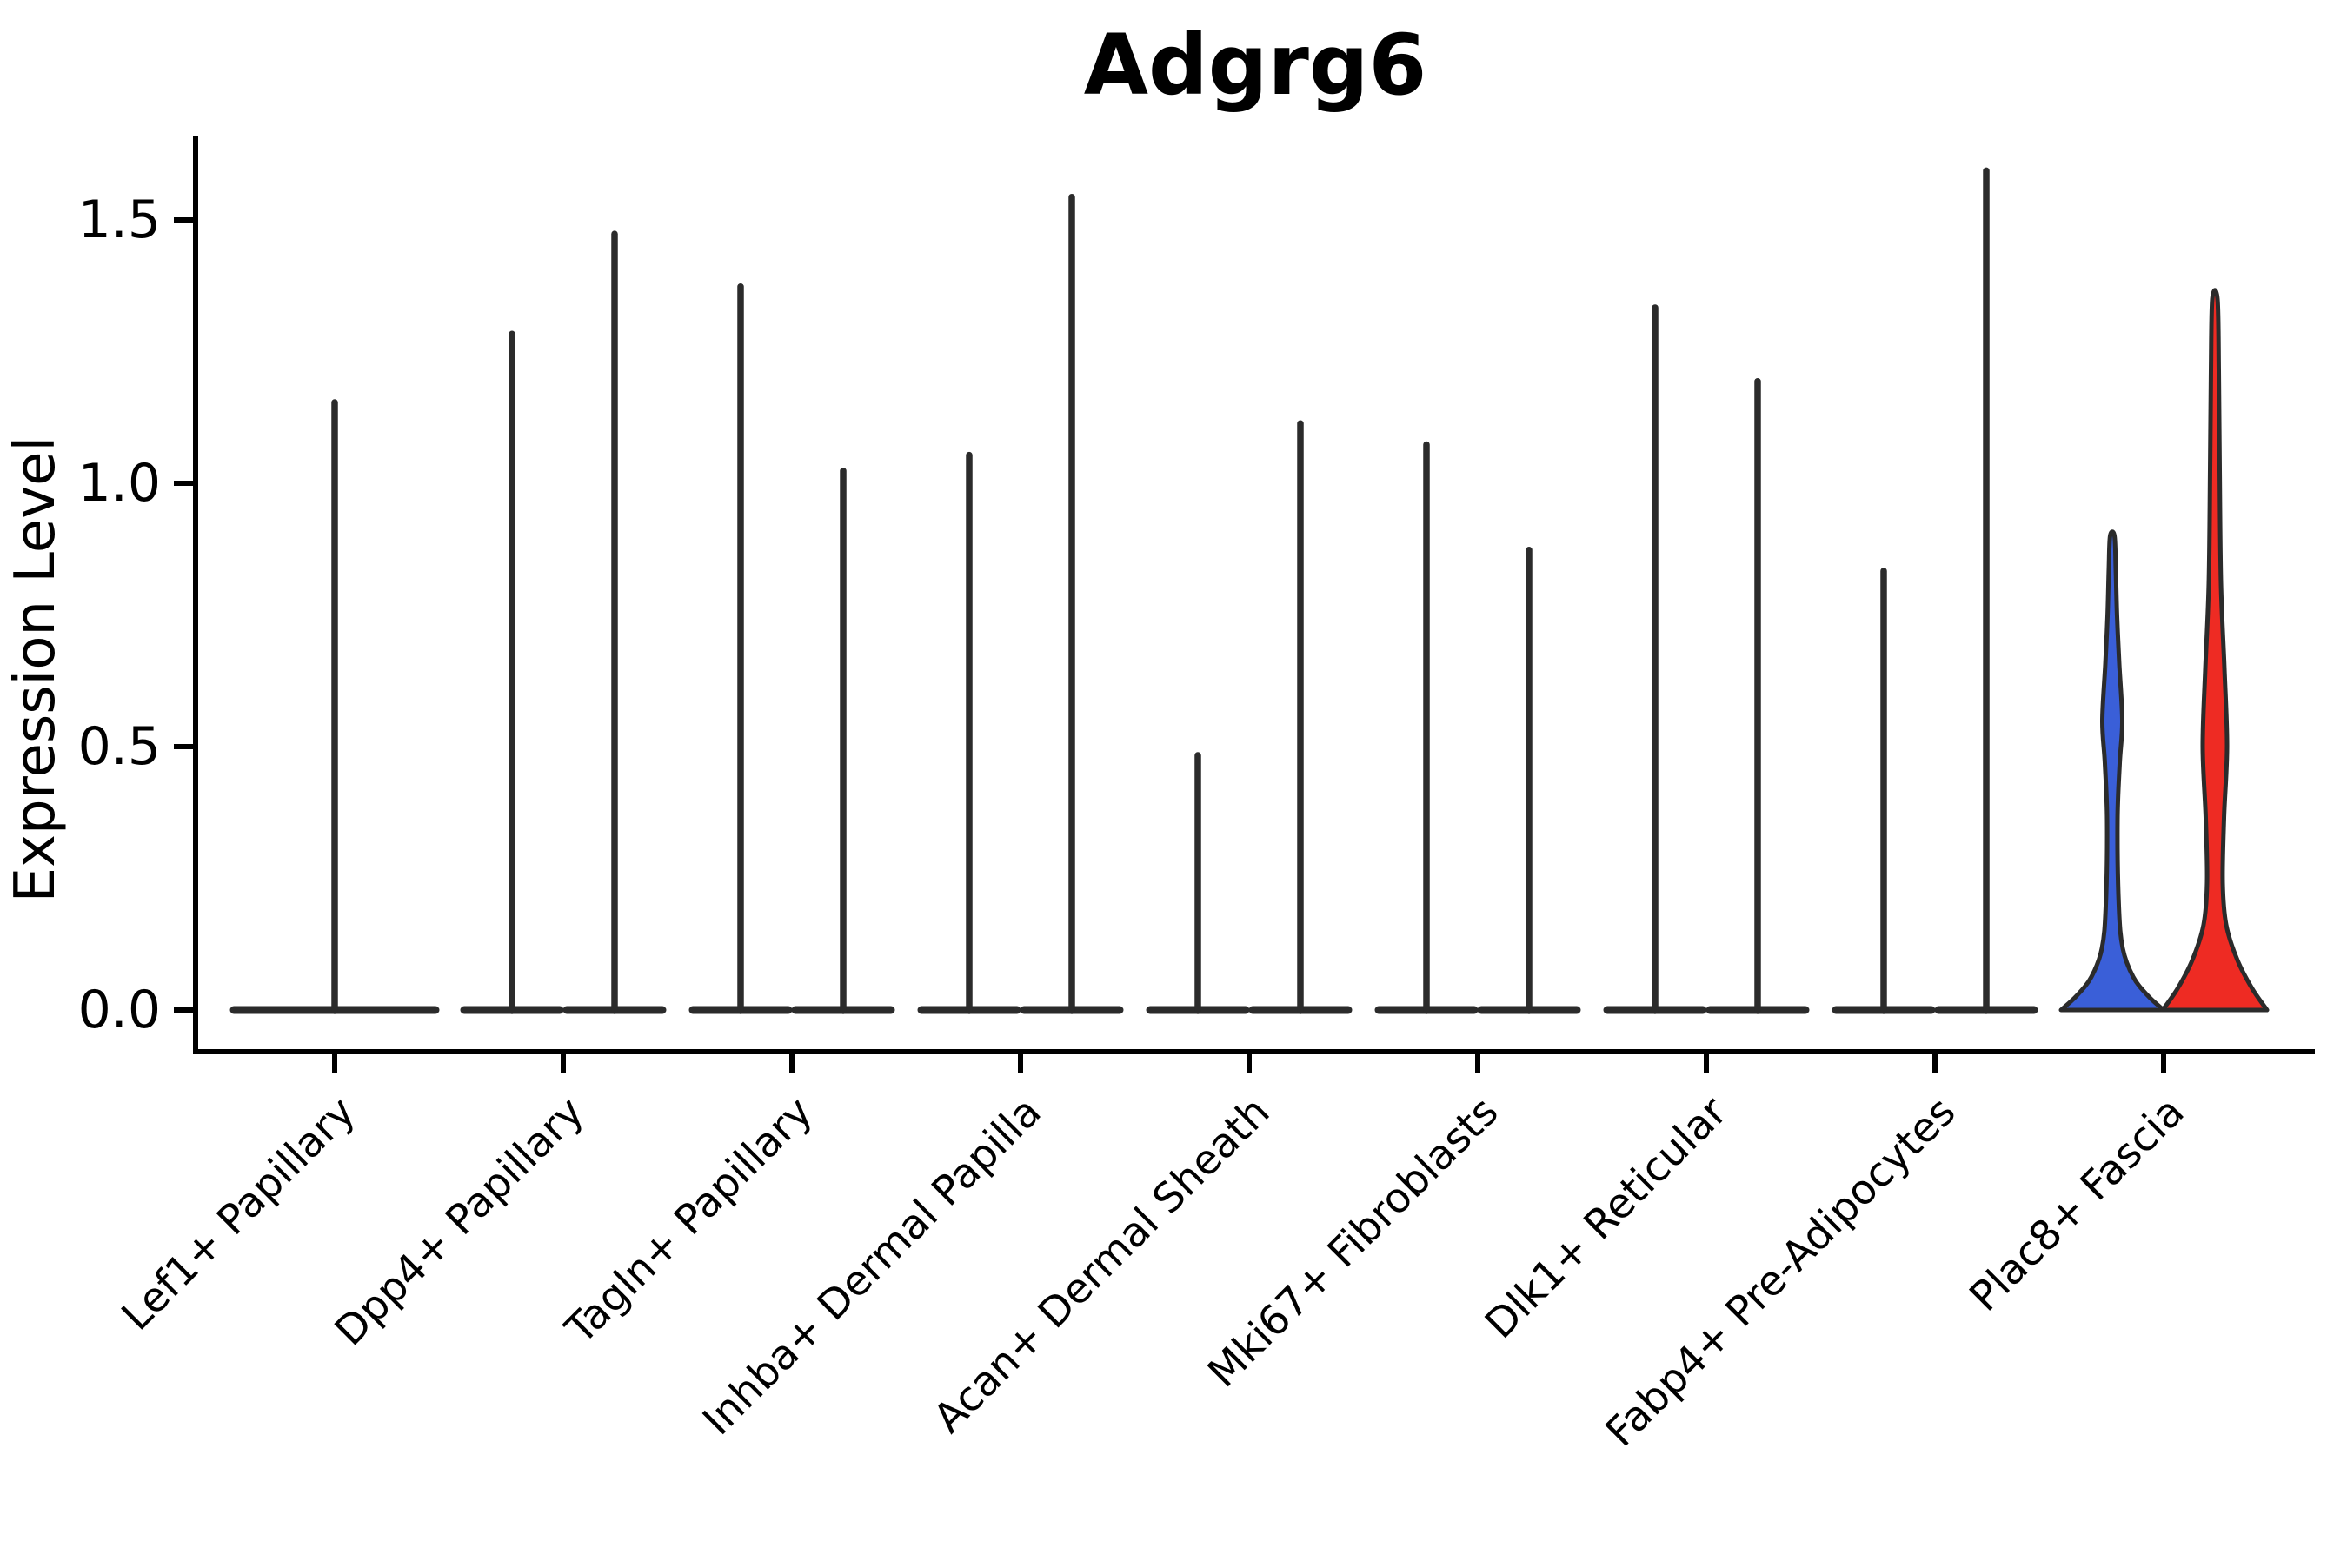  Describe the element at coordinates (119, 219) in the screenshot. I see `y-tick-label: 1.5` at that location.